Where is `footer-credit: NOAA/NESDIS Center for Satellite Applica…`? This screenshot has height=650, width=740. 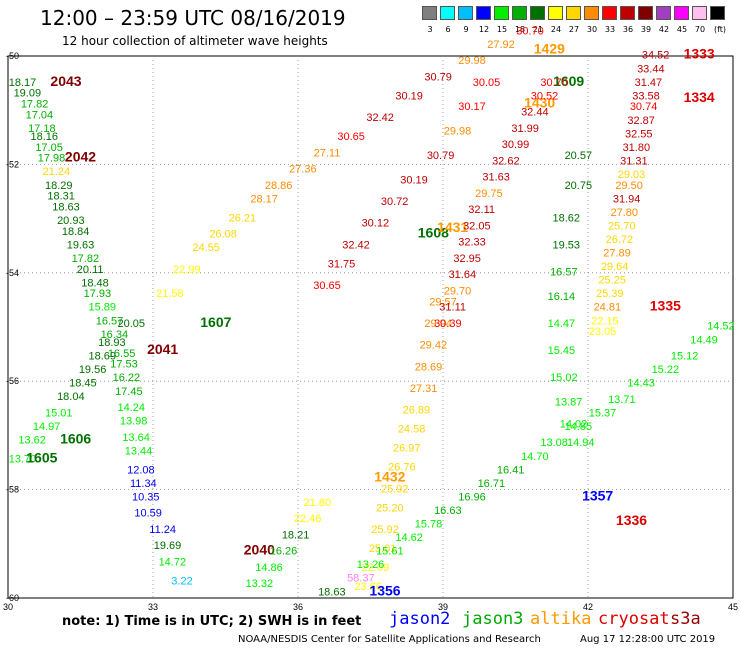
footer-credit: NOAA/NESDIS Center for Satellite Applica… is located at coordinates (389, 639).